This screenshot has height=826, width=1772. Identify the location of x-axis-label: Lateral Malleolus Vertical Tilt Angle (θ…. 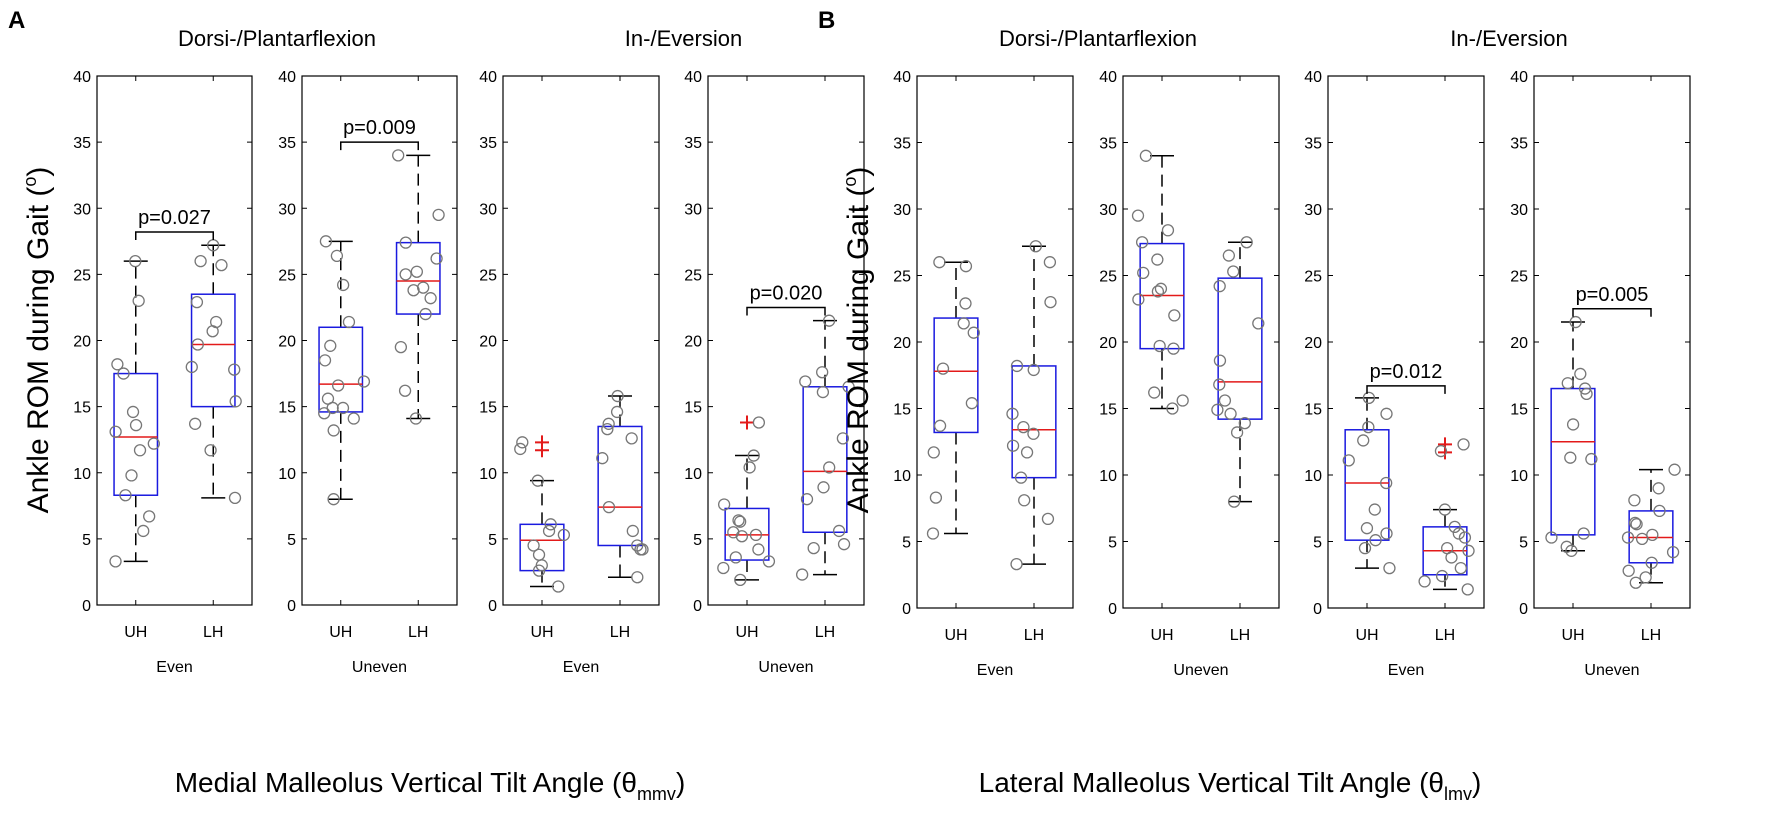
(1230, 785).